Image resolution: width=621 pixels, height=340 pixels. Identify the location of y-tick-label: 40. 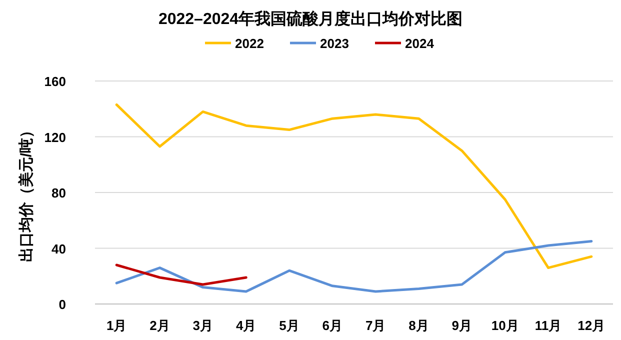
(59, 248).